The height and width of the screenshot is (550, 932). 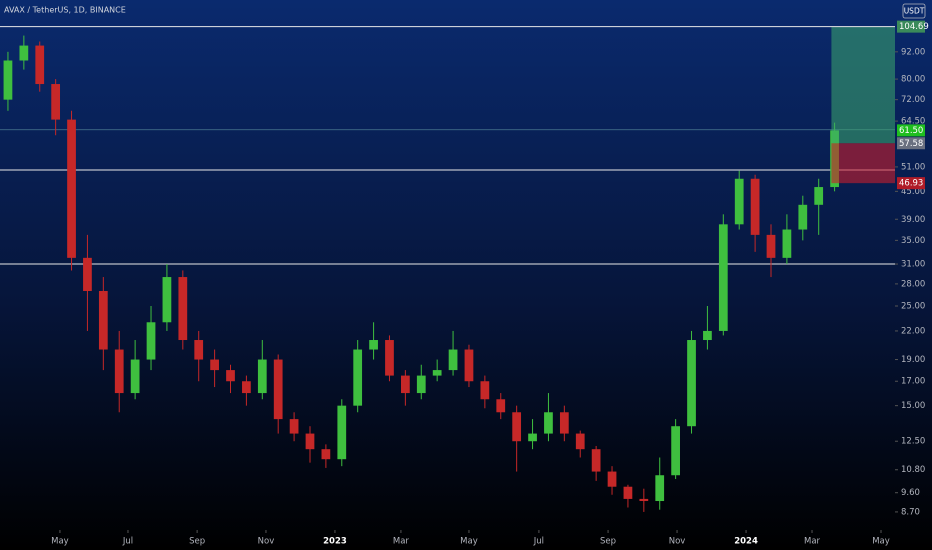 What do you see at coordinates (913, 192) in the screenshot?
I see `y-tick-label: 45.00` at bounding box center [913, 192].